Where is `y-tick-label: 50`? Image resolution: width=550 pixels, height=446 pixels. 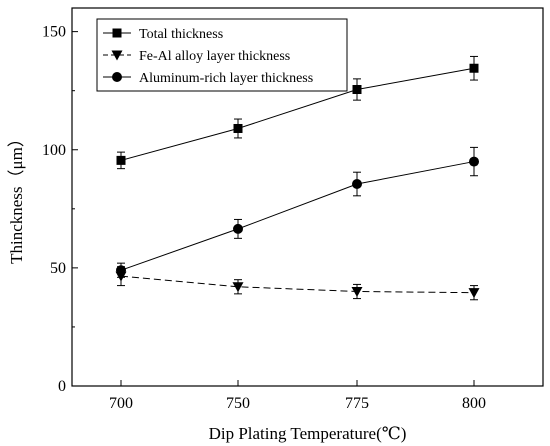 y-tick-label: 50 is located at coordinates (58, 268).